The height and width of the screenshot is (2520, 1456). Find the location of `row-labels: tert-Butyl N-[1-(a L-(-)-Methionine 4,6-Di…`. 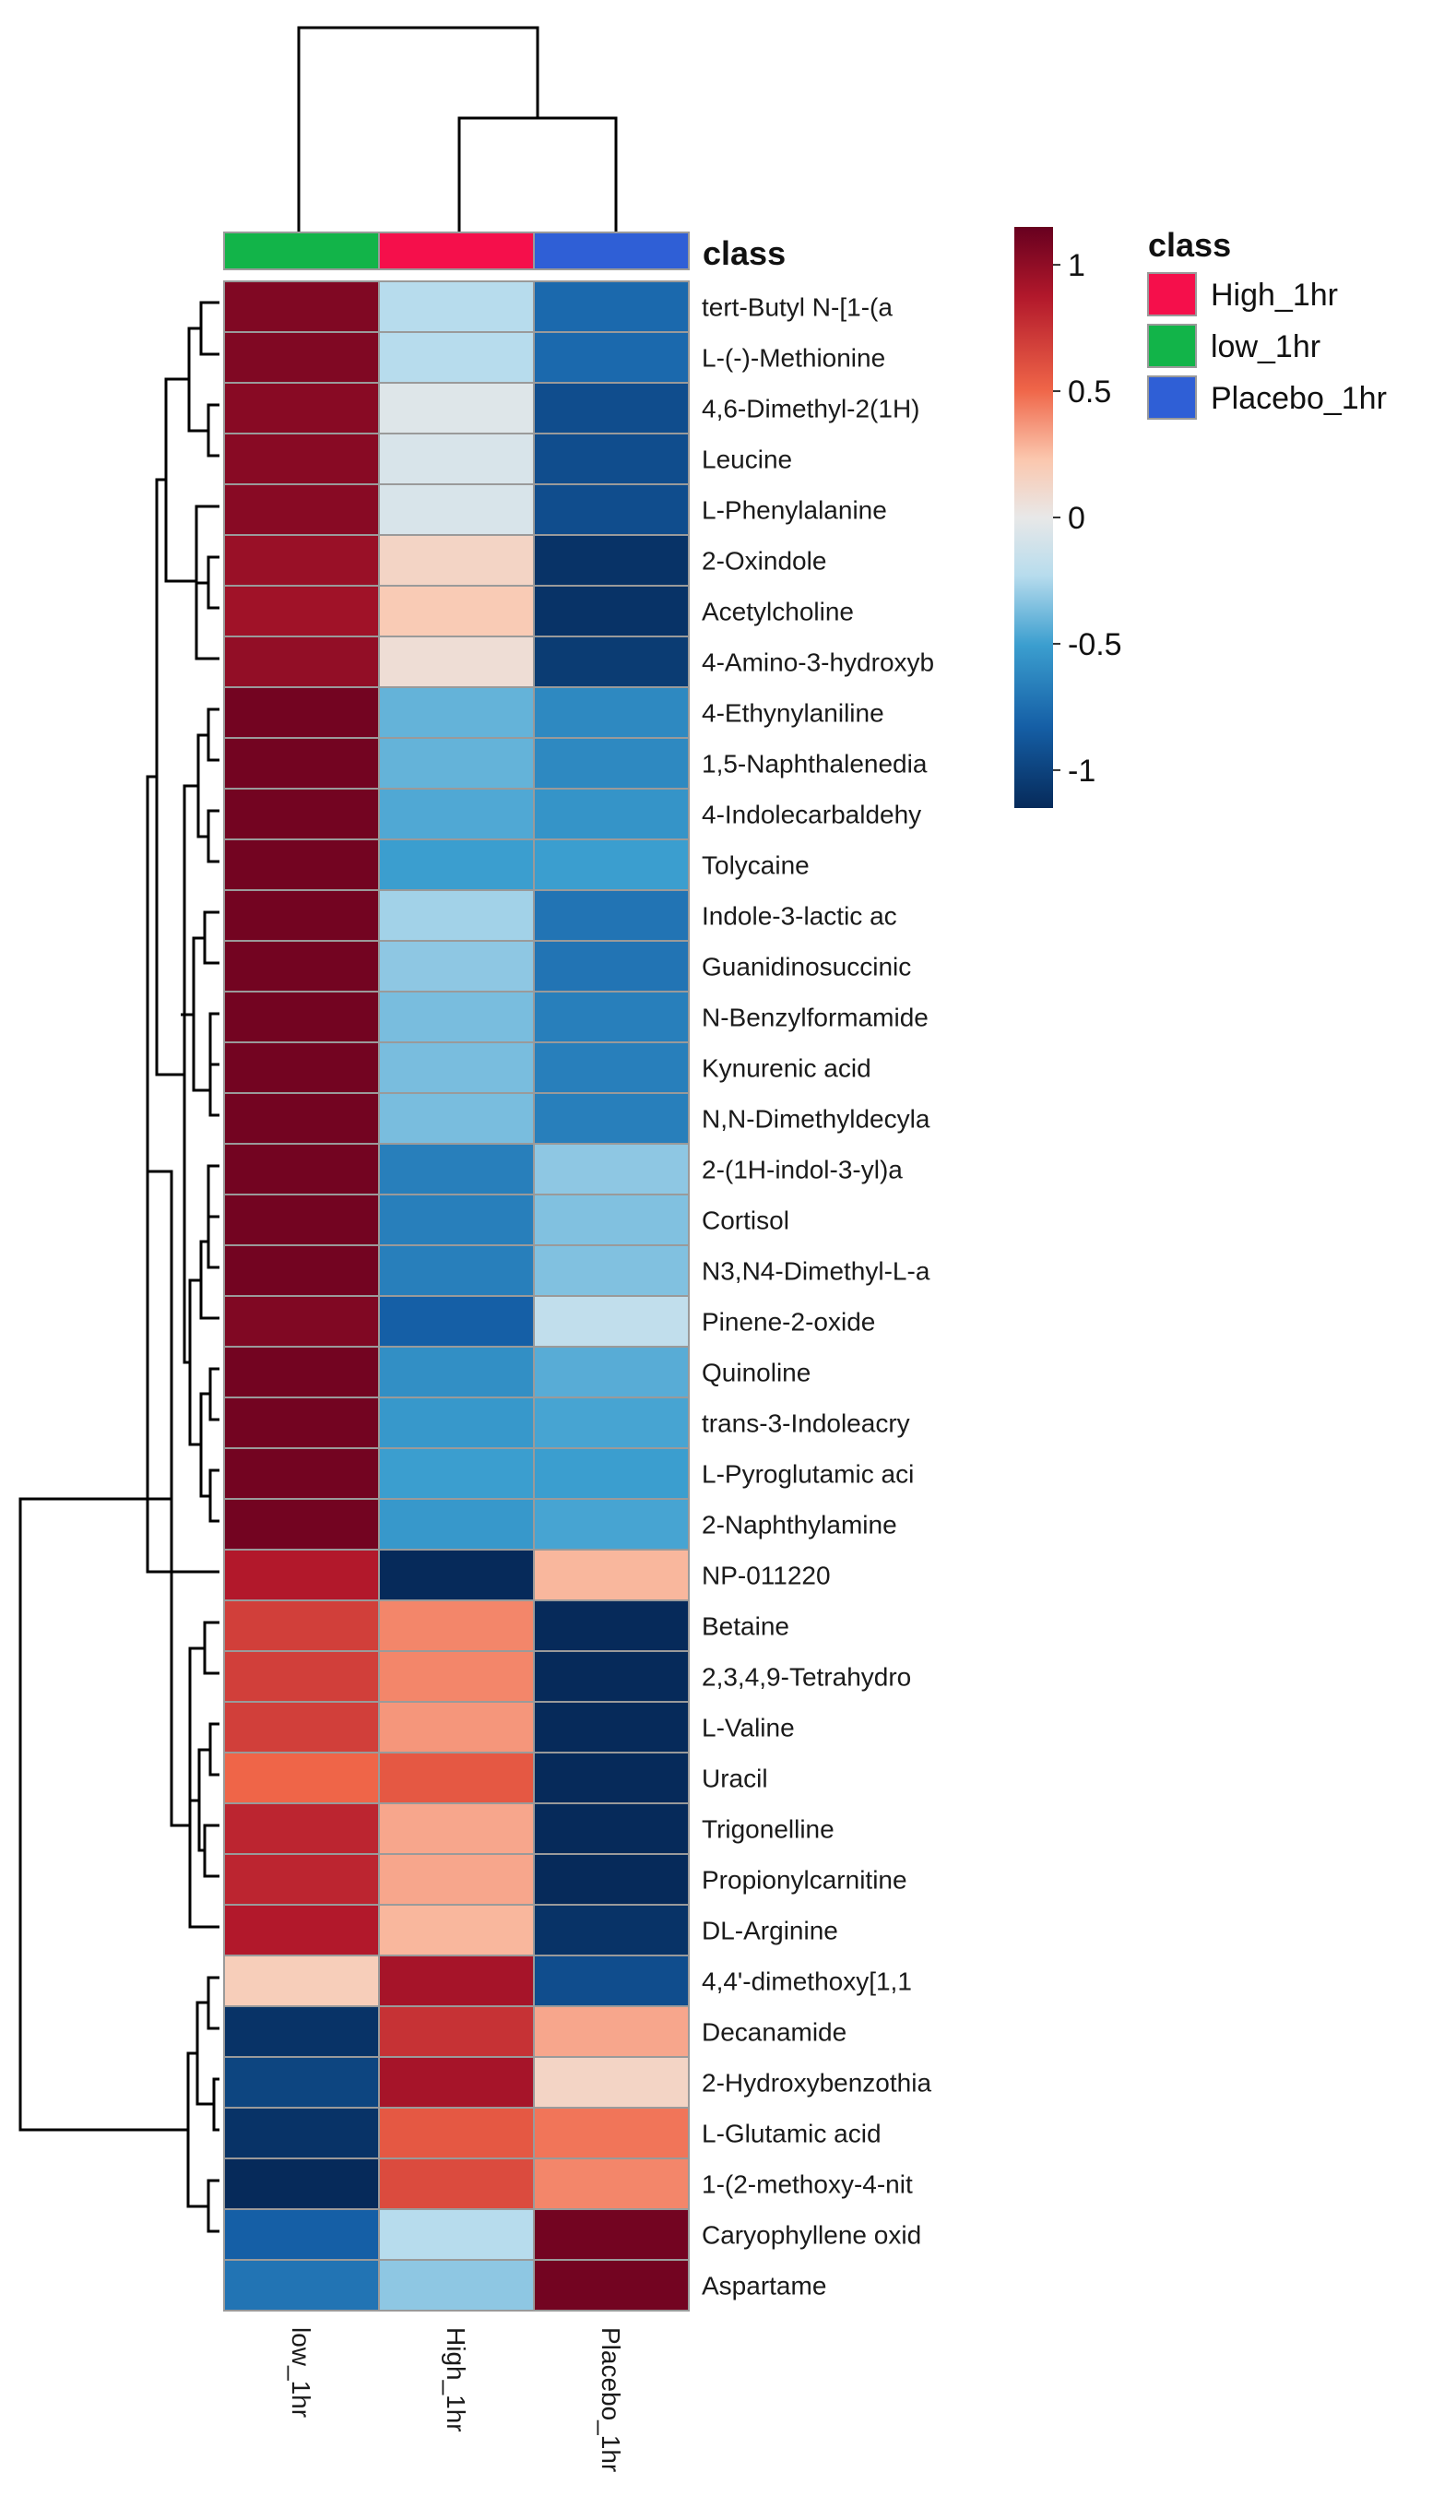

row-labels: tert-Butyl N-[1-(a L-(-)-Methionine 4,6-Di… is located at coordinates (818, 1296).